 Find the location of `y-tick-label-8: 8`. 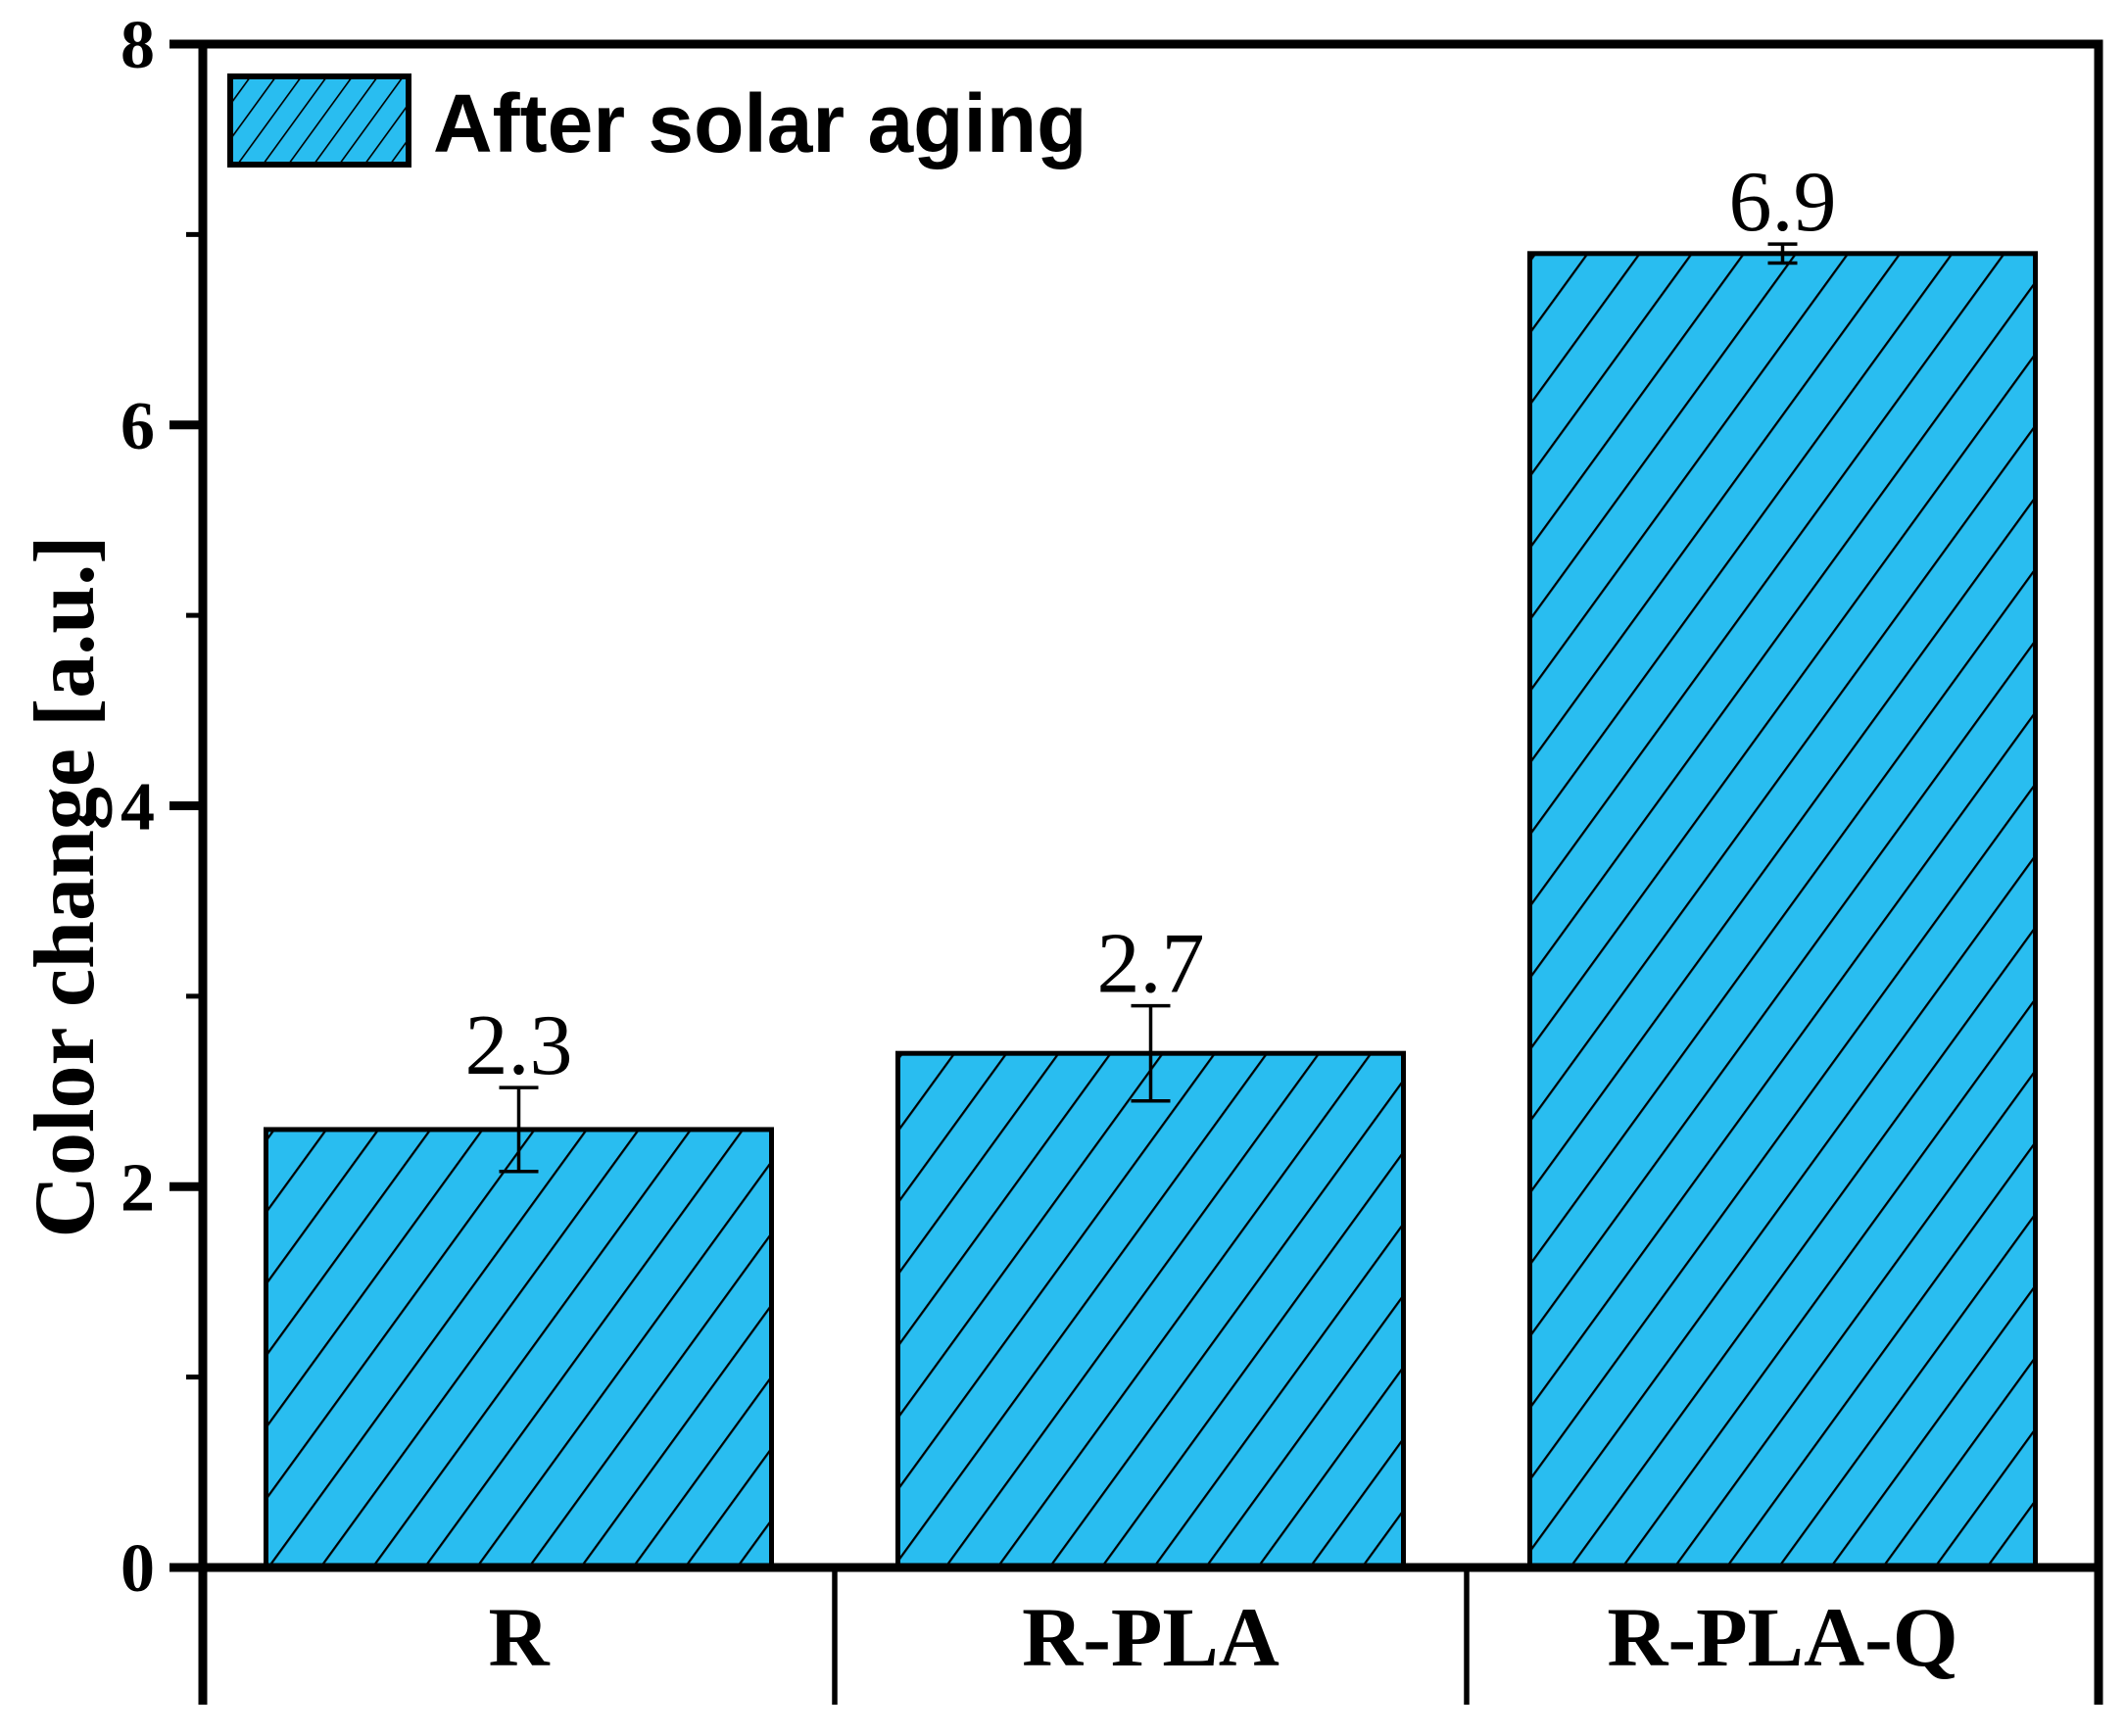

y-tick-label-8: 8 is located at coordinates (138, 45).